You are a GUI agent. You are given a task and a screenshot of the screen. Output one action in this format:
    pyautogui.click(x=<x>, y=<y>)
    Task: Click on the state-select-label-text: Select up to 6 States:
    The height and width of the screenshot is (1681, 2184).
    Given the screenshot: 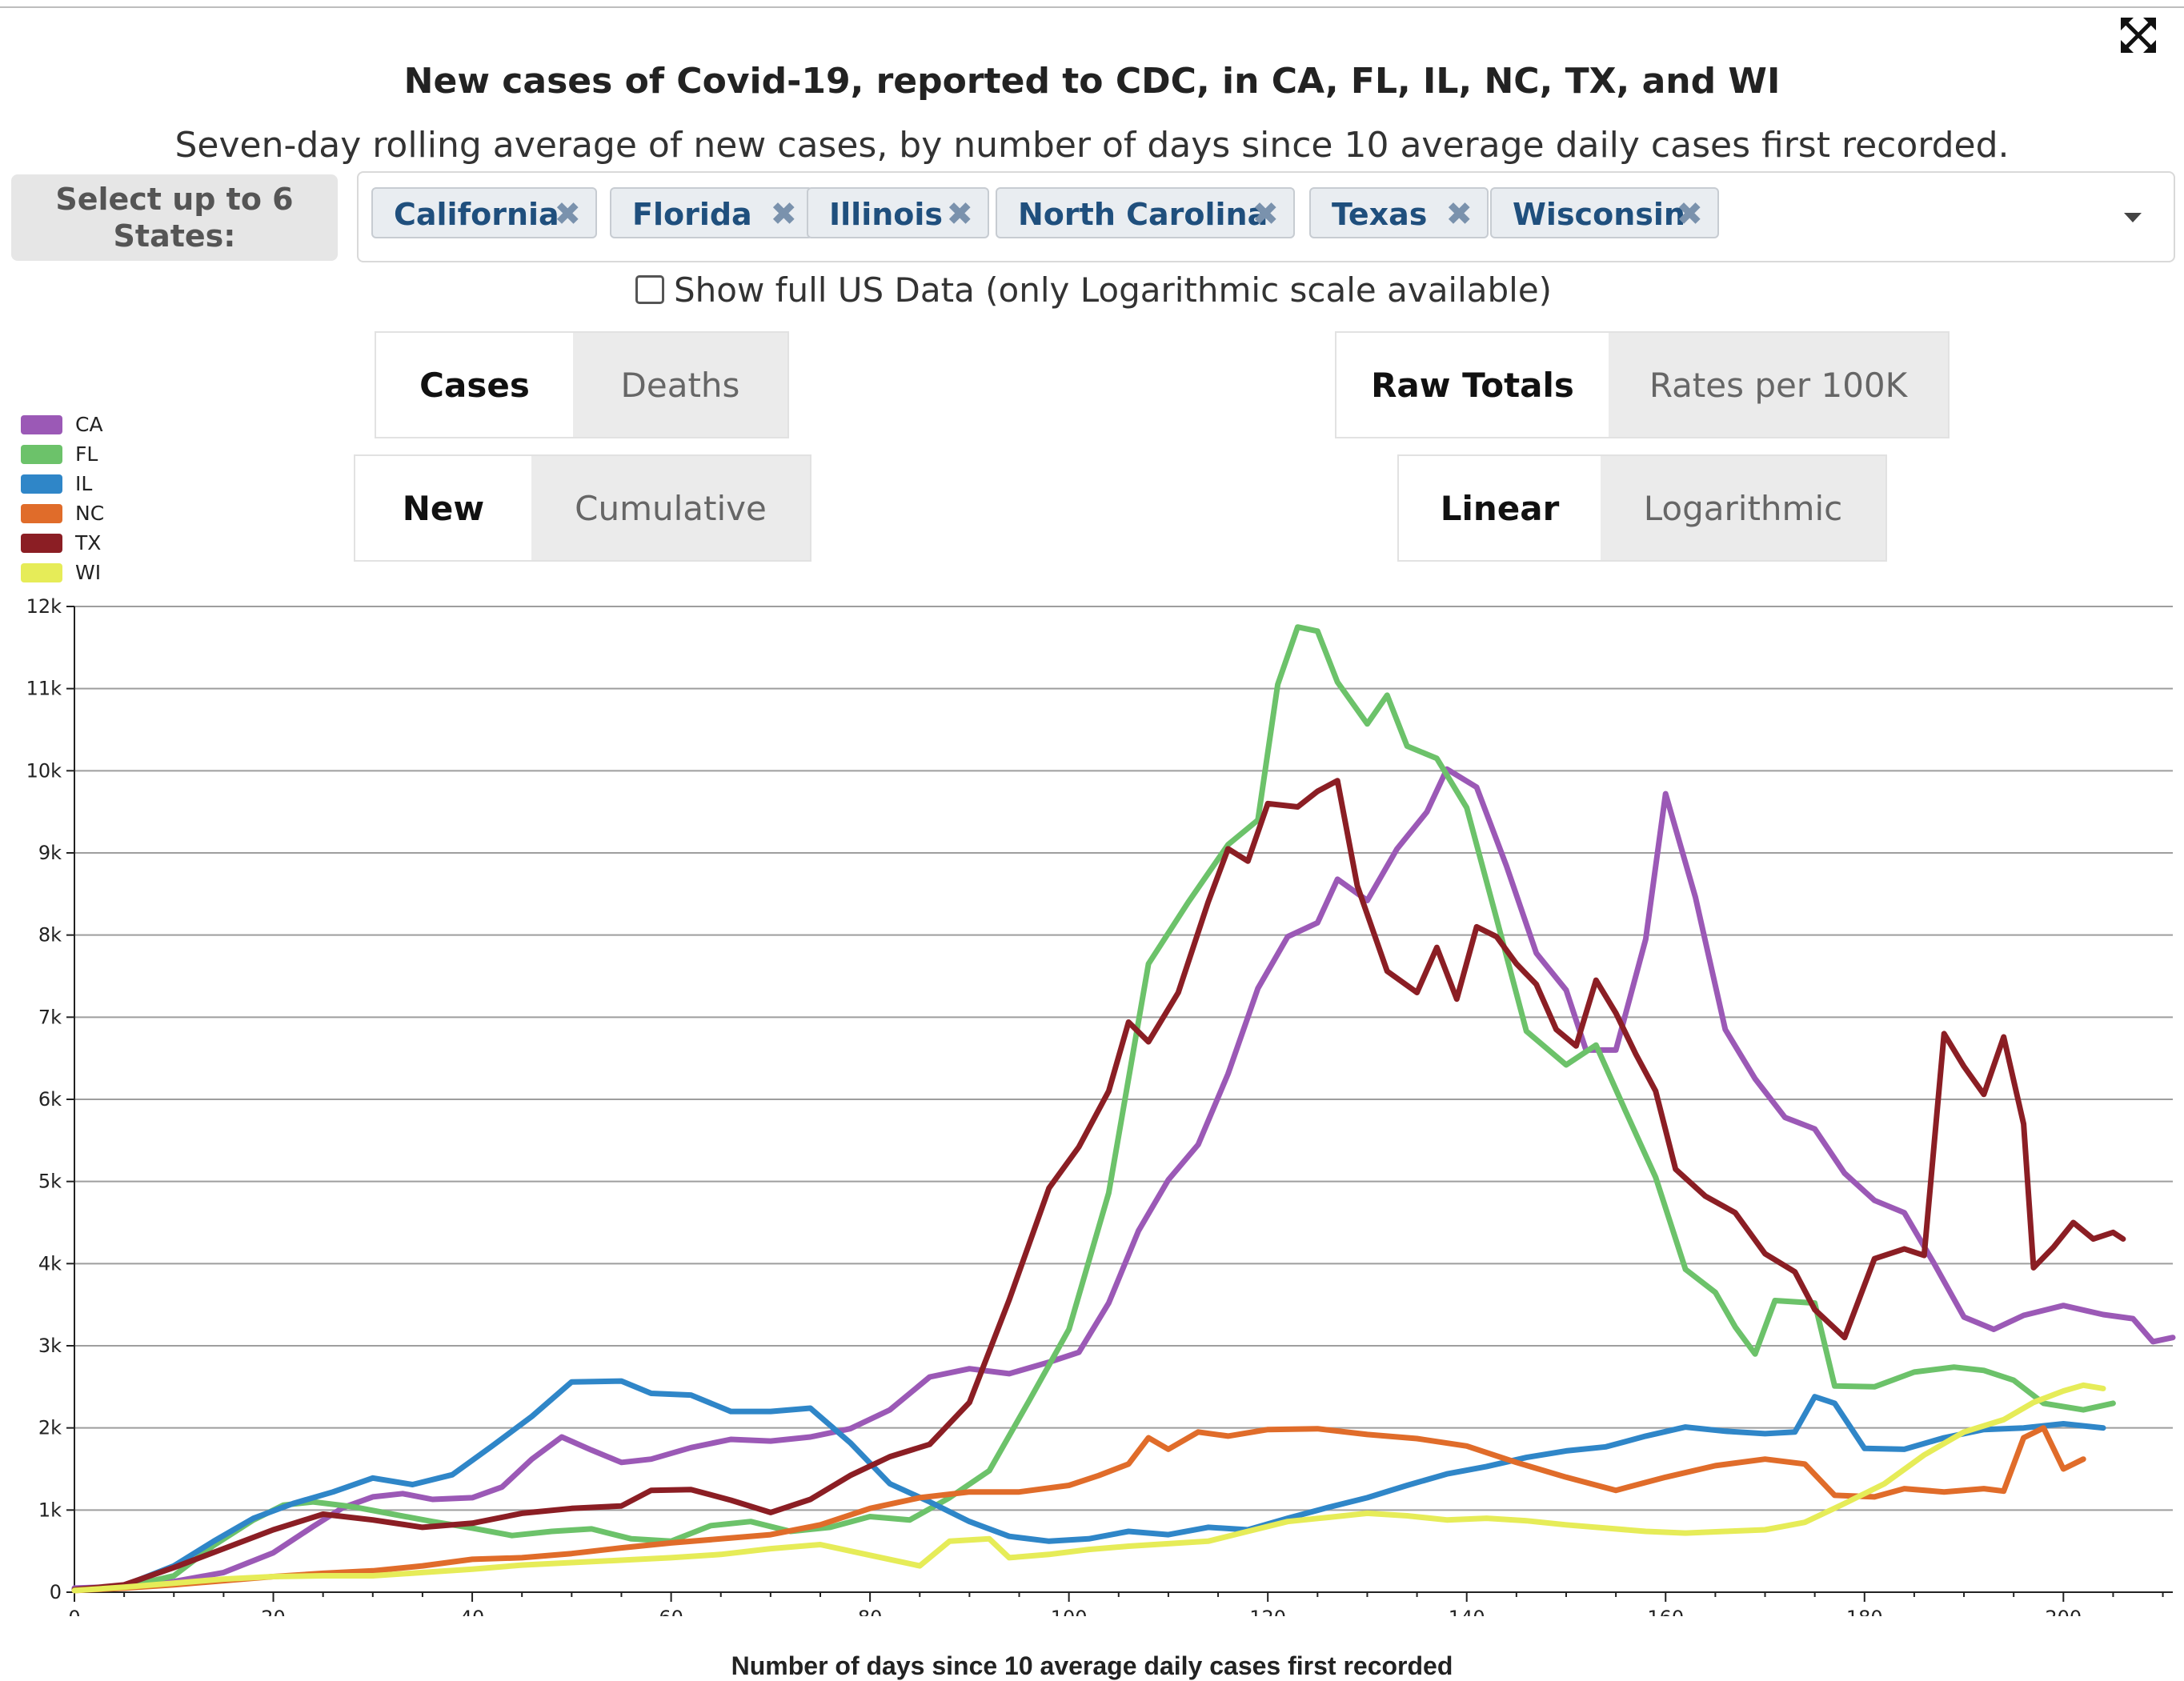 What is the action you would take?
    pyautogui.click(x=174, y=218)
    